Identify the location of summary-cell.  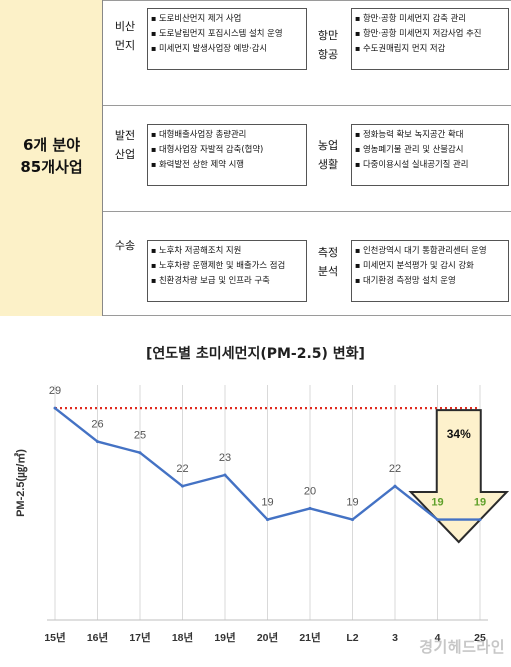
(51, 158).